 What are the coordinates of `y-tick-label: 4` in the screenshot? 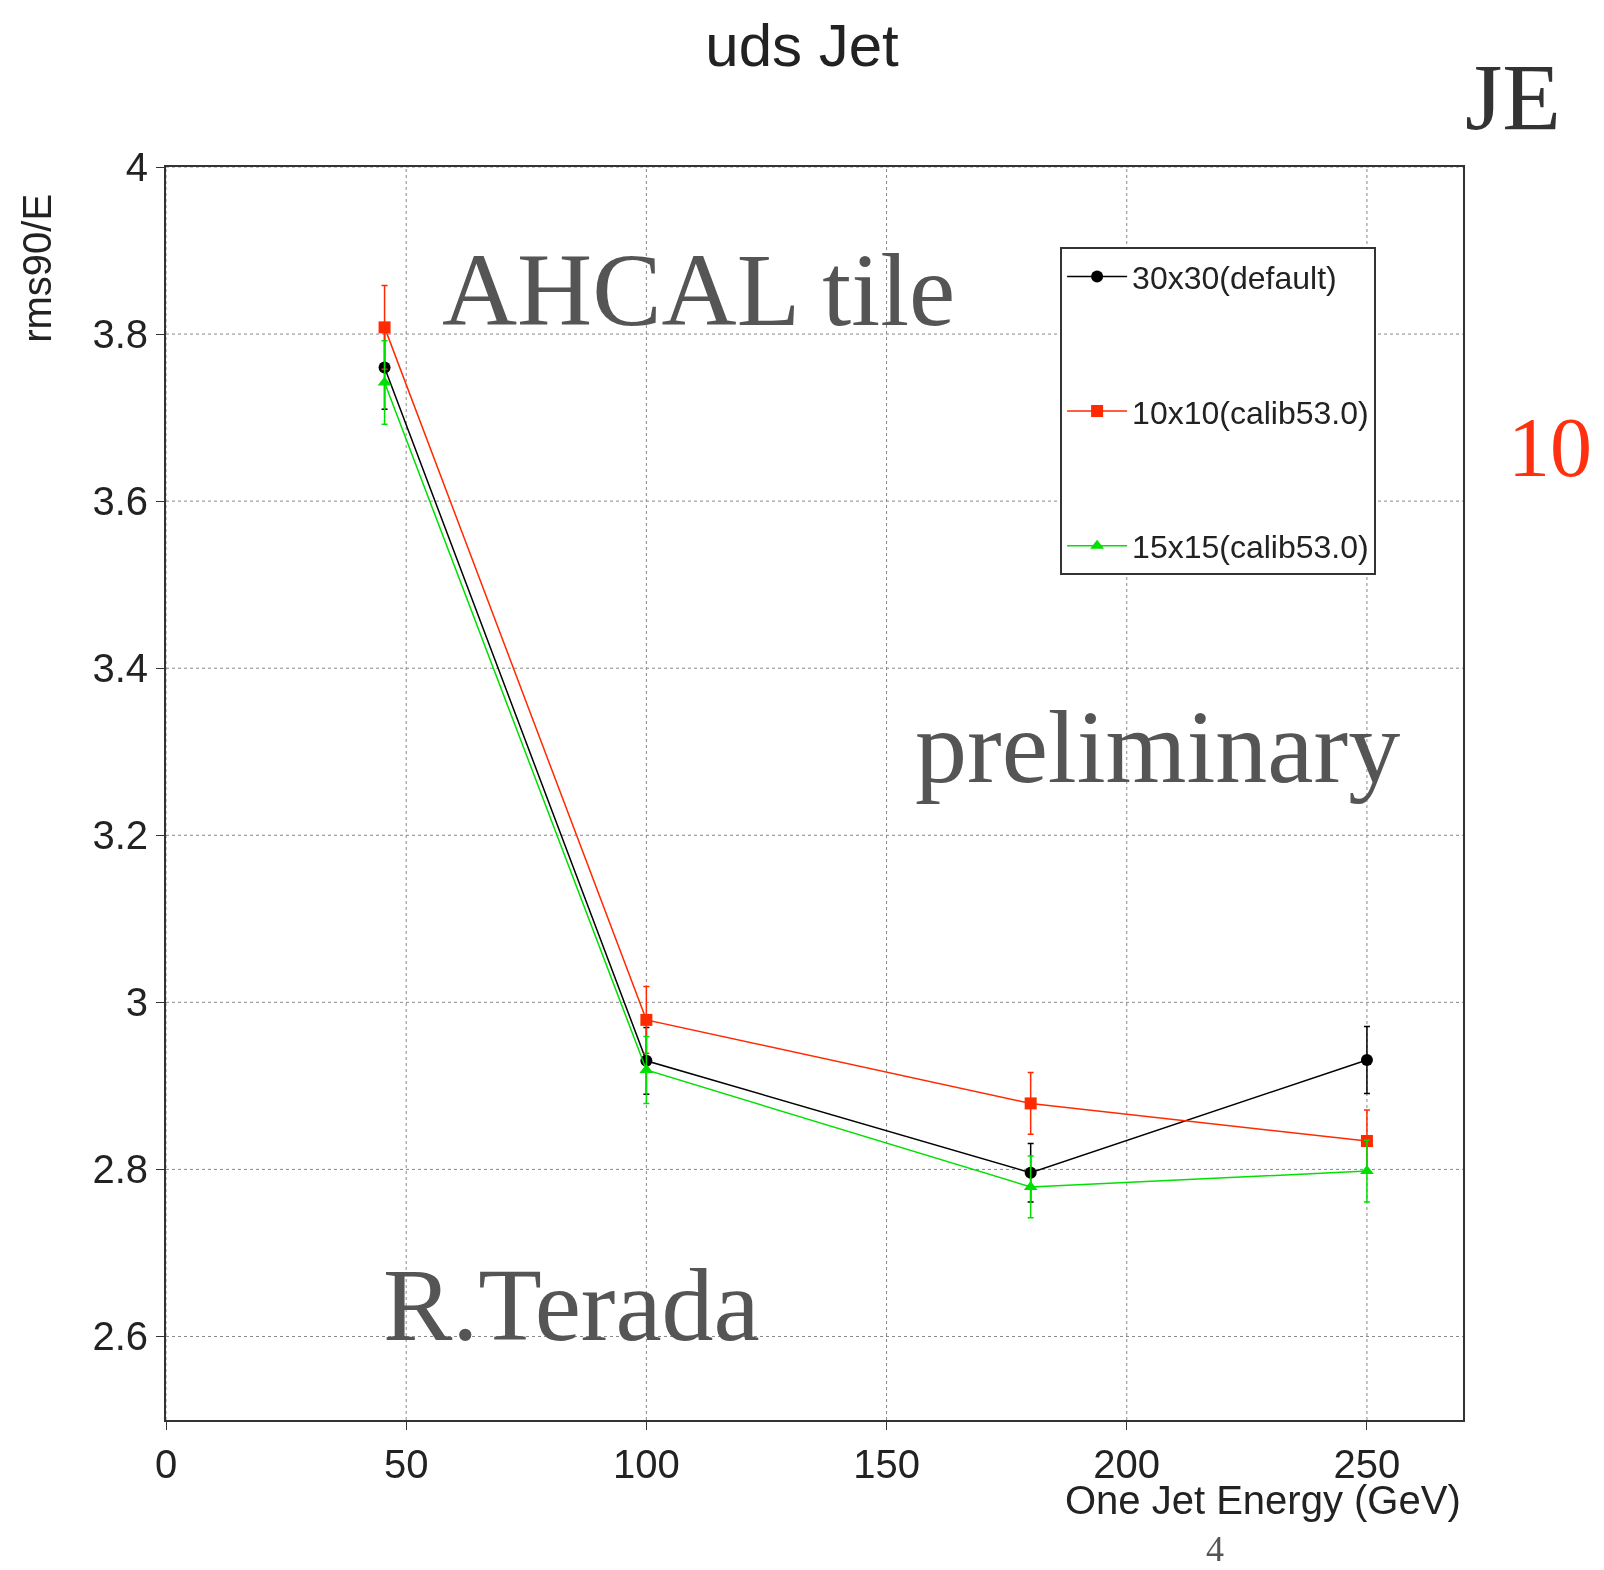 It's located at (136, 167).